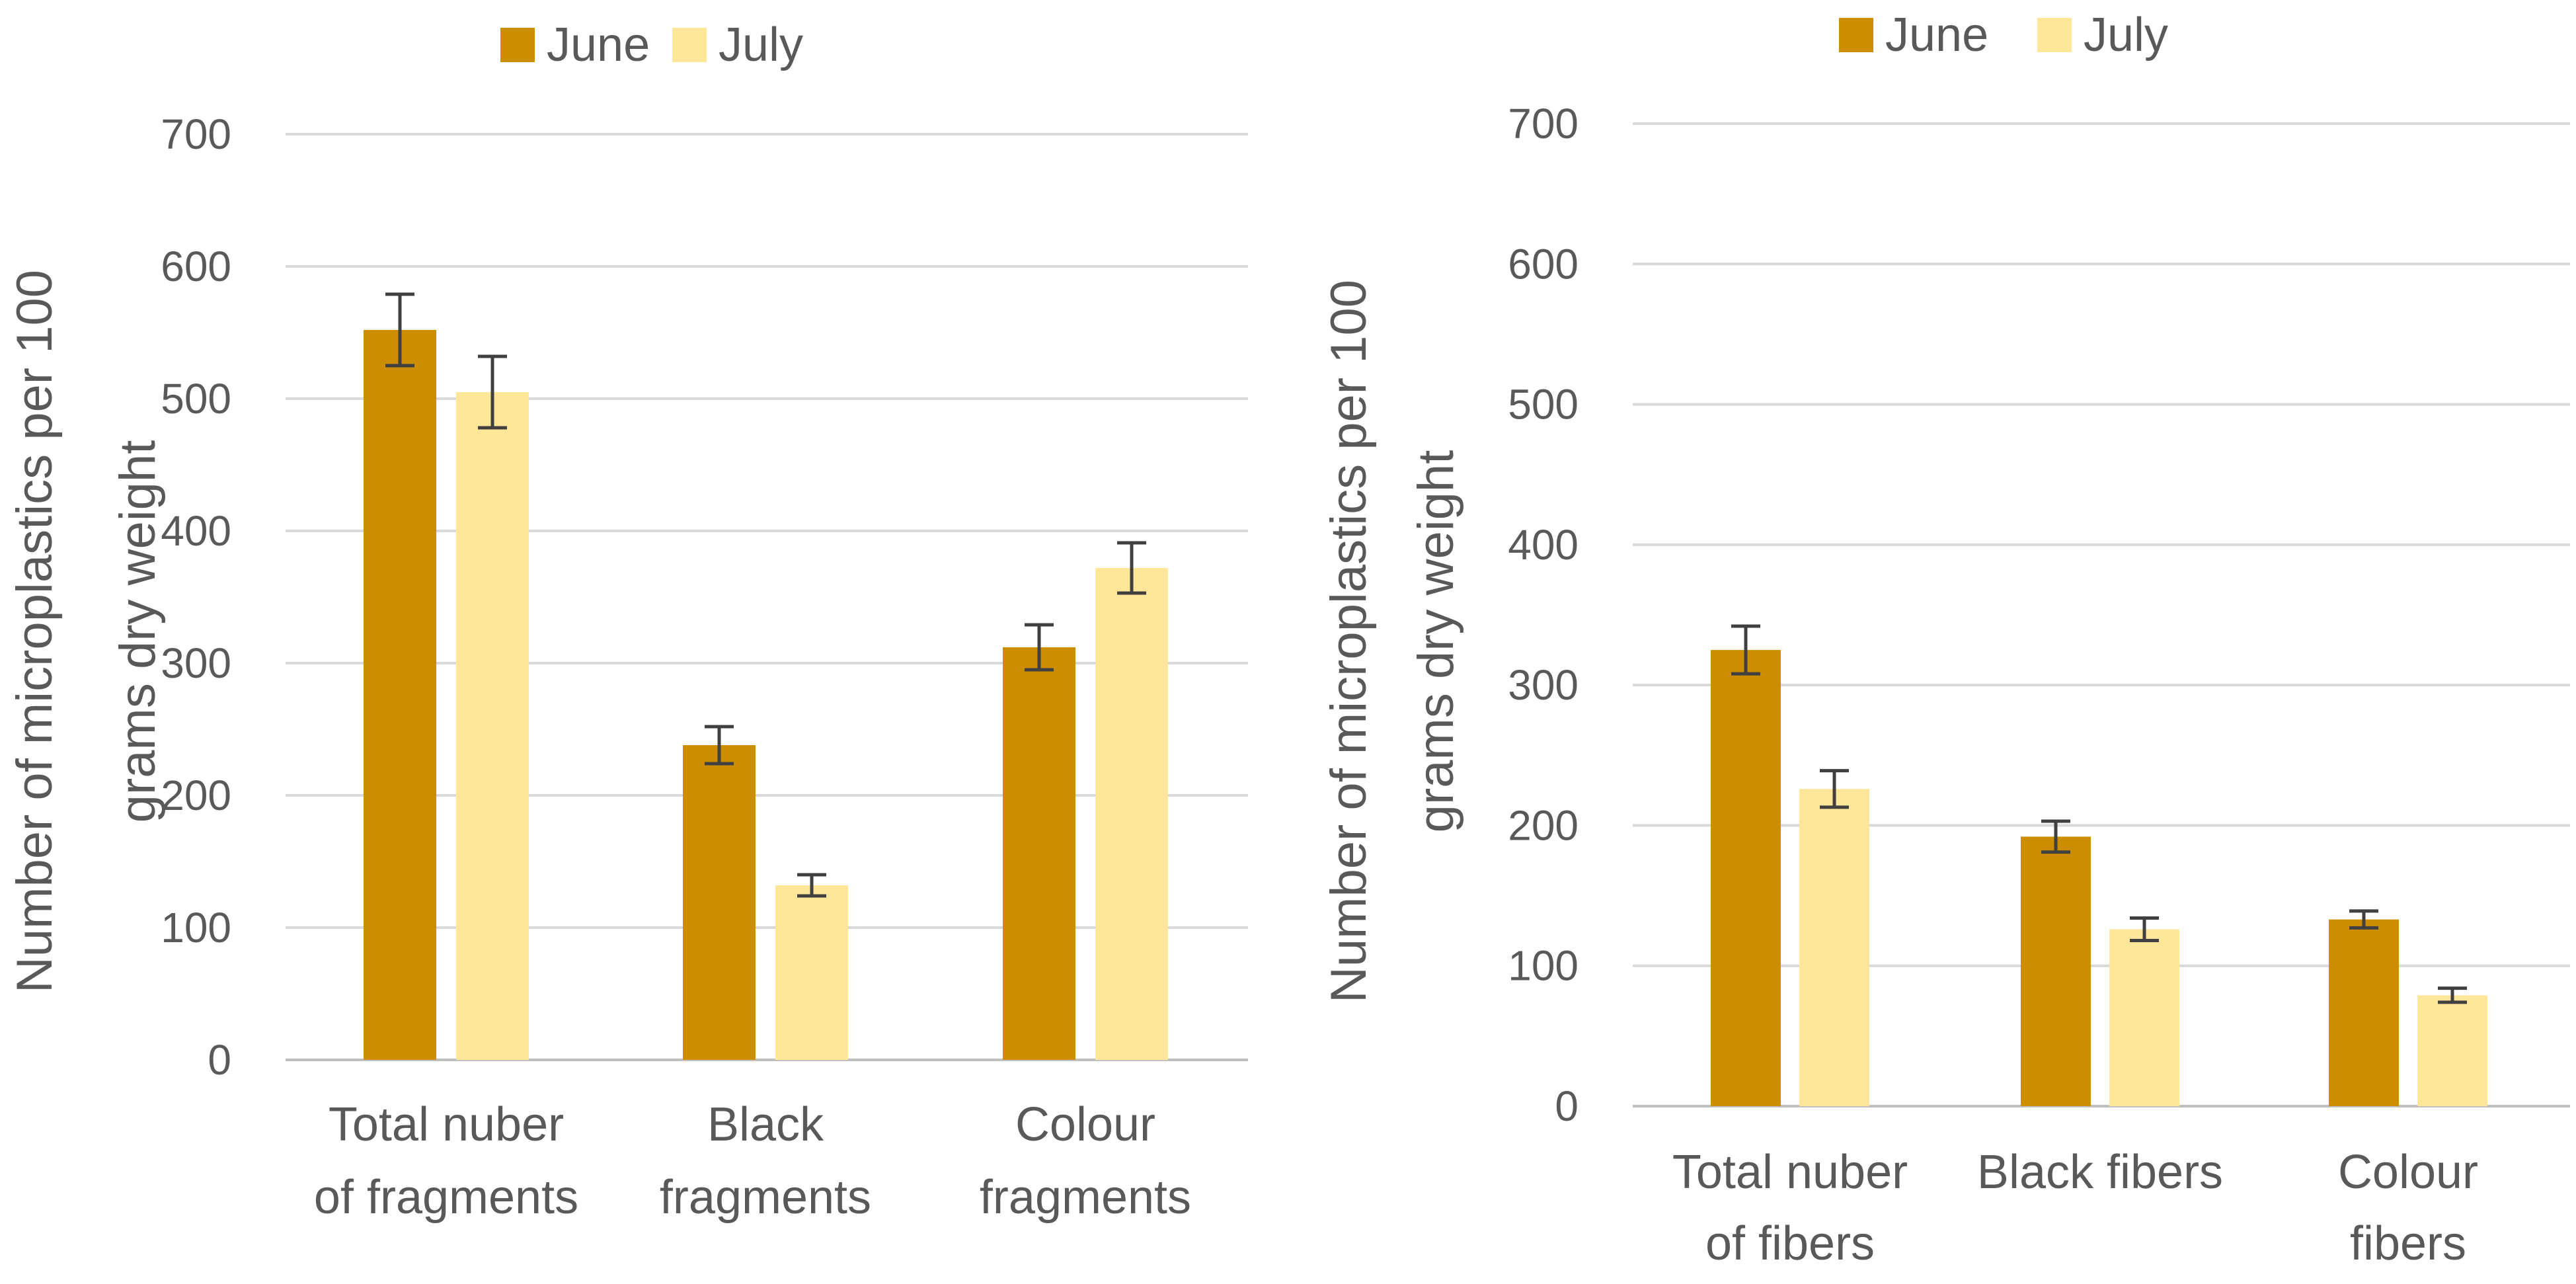 The image size is (2576, 1284). I want to click on x-category-label: of fibers, so click(1790, 1243).